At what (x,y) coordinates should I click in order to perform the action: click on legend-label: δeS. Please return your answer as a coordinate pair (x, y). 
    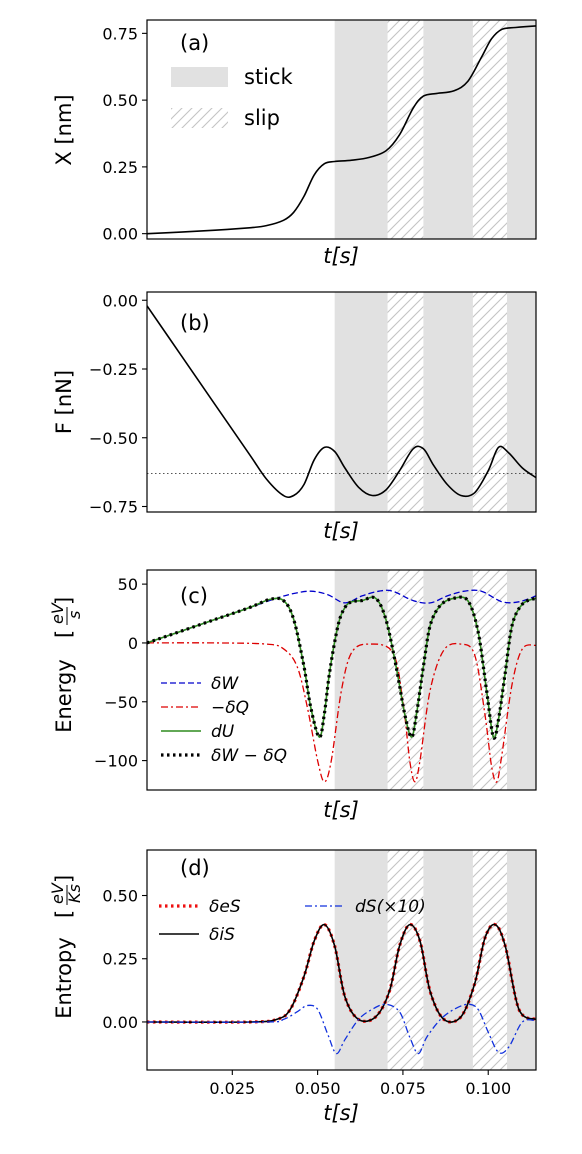
    Looking at the image, I should click on (225, 907).